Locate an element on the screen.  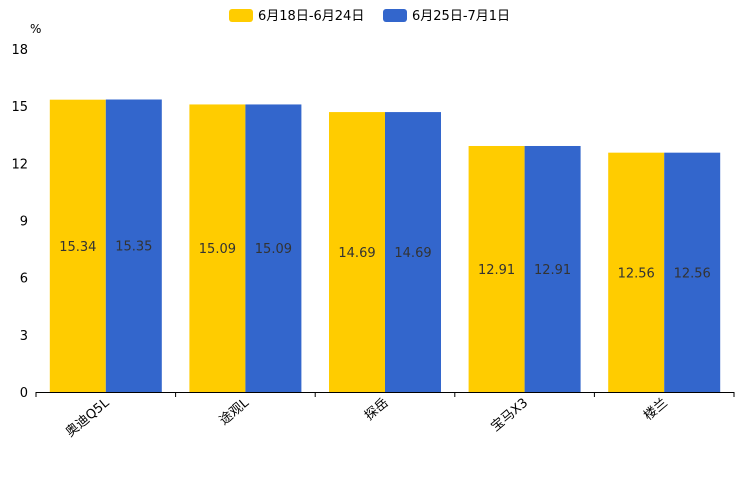
y-tick-label: 9 is located at coordinates (24, 222).